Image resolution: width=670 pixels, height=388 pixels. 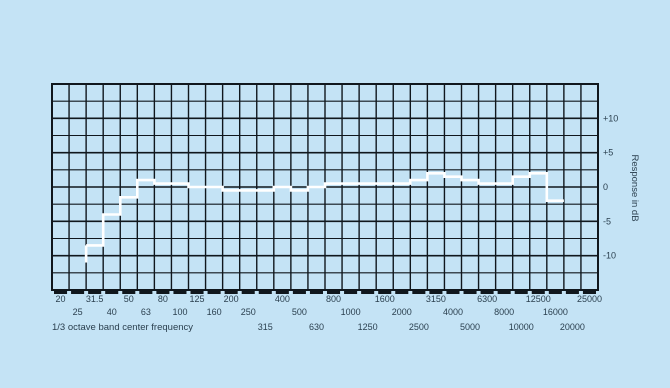 What do you see at coordinates (605, 187) in the screenshot?
I see `y-tick-label: 0` at bounding box center [605, 187].